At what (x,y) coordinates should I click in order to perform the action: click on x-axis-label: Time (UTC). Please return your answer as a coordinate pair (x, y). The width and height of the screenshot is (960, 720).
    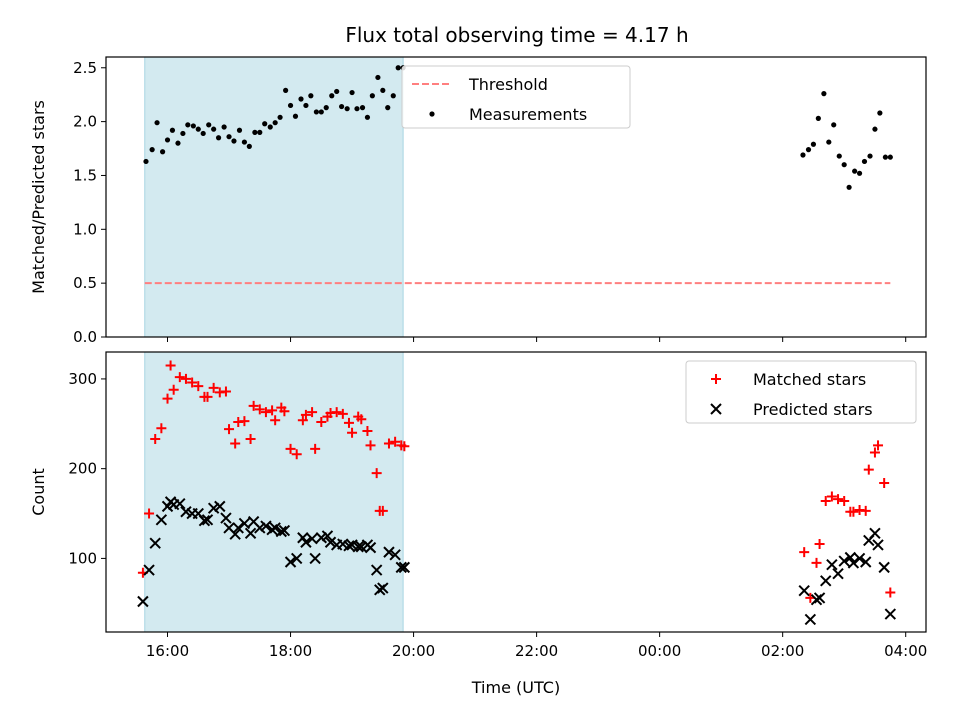
    Looking at the image, I should click on (515, 687).